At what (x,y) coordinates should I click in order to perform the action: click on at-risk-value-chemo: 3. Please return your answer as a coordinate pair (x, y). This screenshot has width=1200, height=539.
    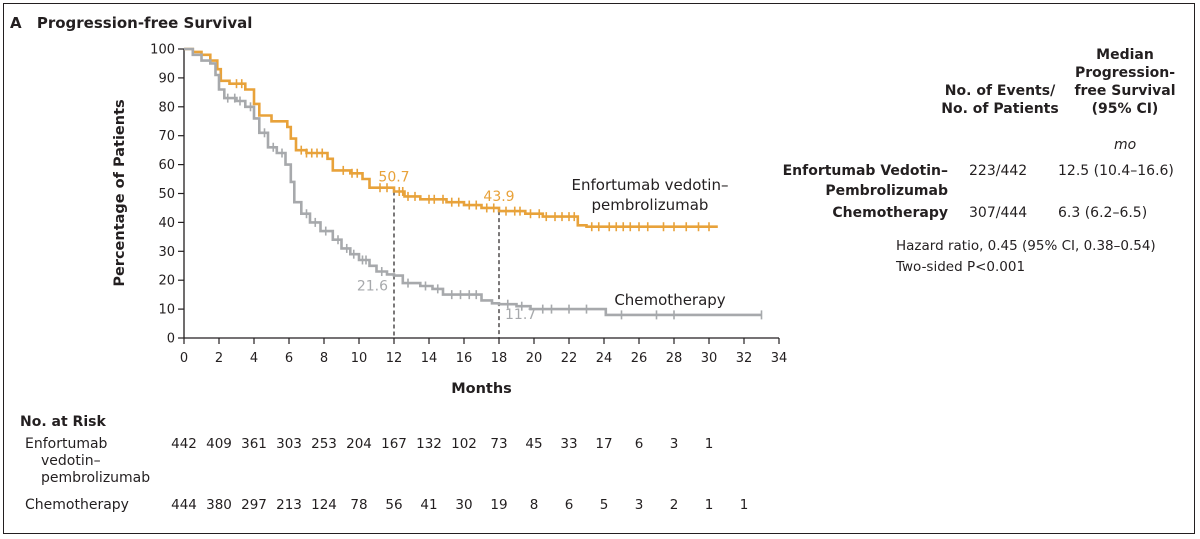
    Looking at the image, I should click on (639, 505).